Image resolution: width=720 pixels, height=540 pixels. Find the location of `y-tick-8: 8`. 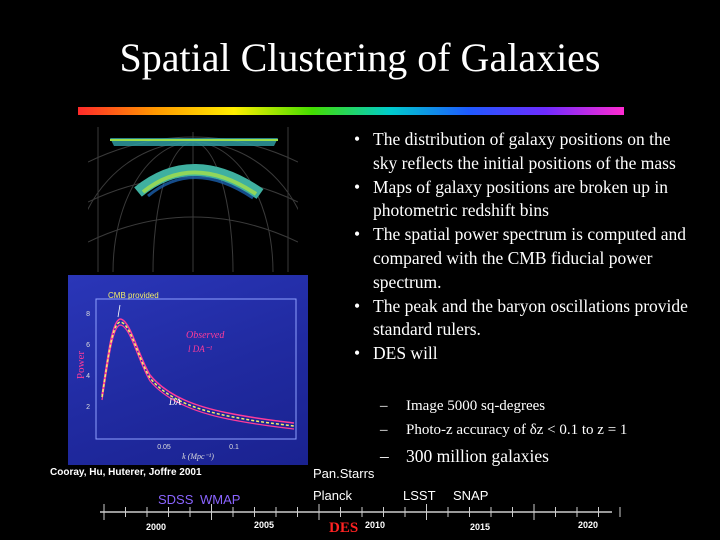

y-tick-8: 8 is located at coordinates (88, 314).